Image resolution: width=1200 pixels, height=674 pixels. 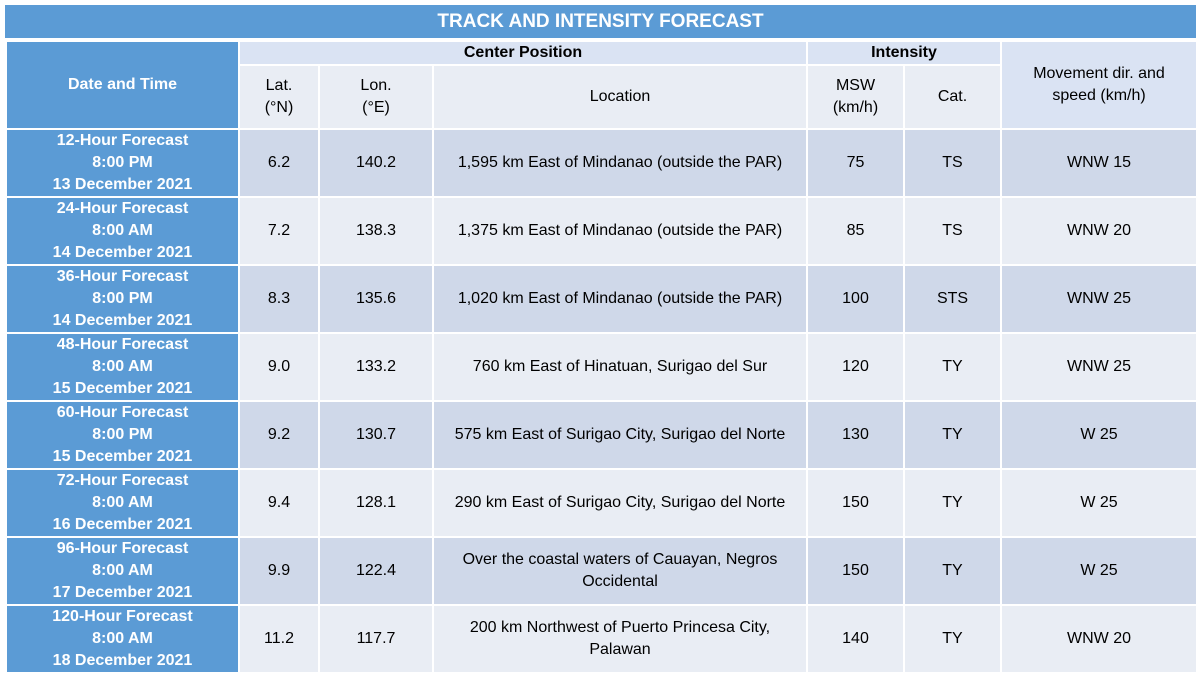 What do you see at coordinates (122, 660) in the screenshot?
I see `date-line: 18 December 2021` at bounding box center [122, 660].